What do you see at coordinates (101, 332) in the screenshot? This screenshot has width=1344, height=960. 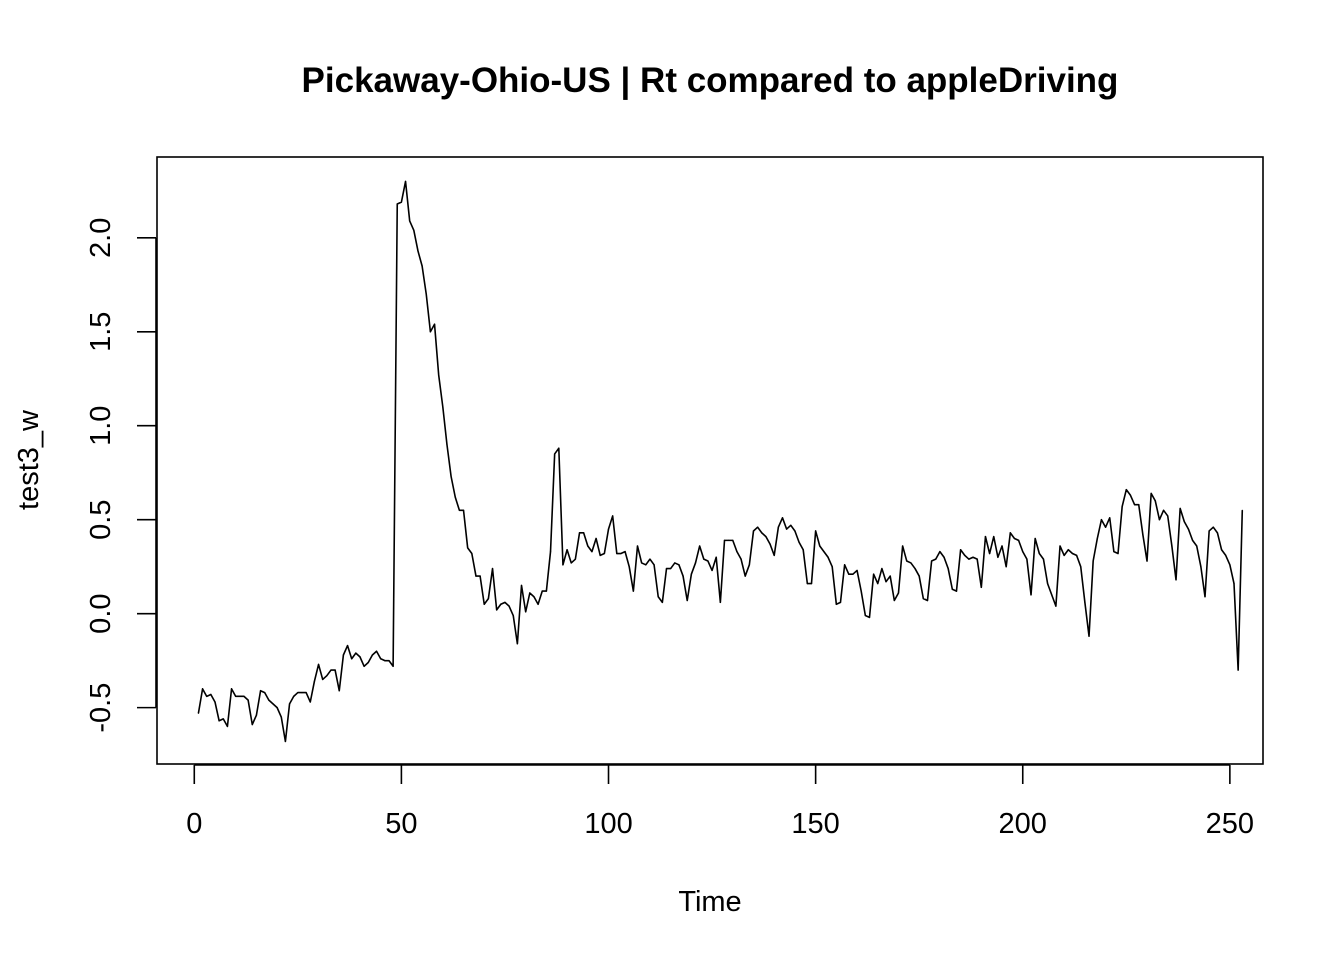 I see `y-tick-label: 1.5` at bounding box center [101, 332].